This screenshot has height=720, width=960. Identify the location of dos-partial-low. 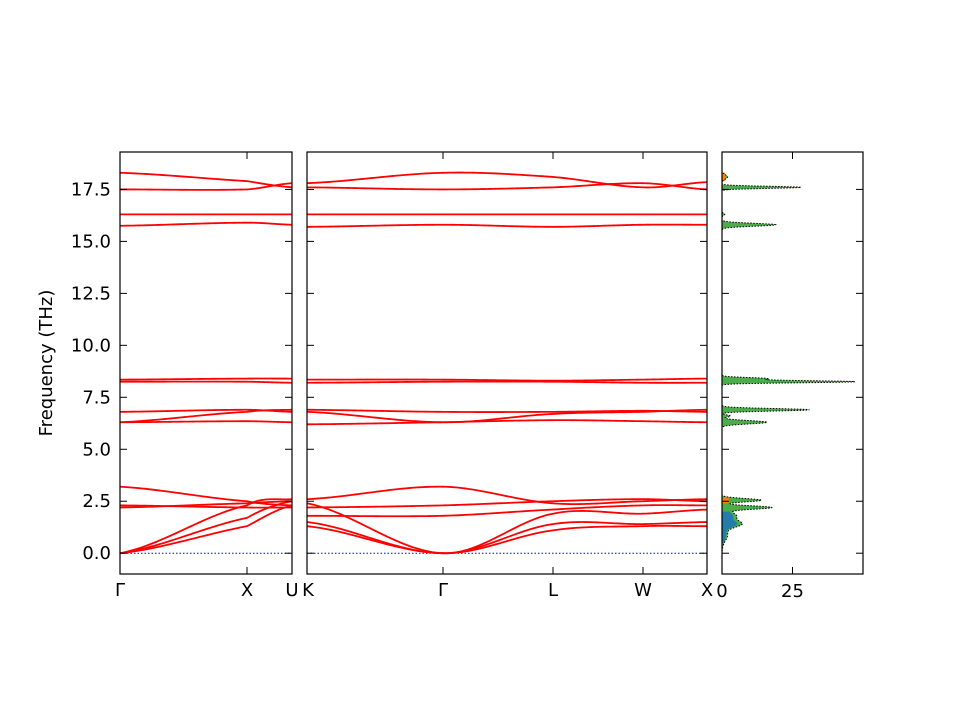
(730, 527).